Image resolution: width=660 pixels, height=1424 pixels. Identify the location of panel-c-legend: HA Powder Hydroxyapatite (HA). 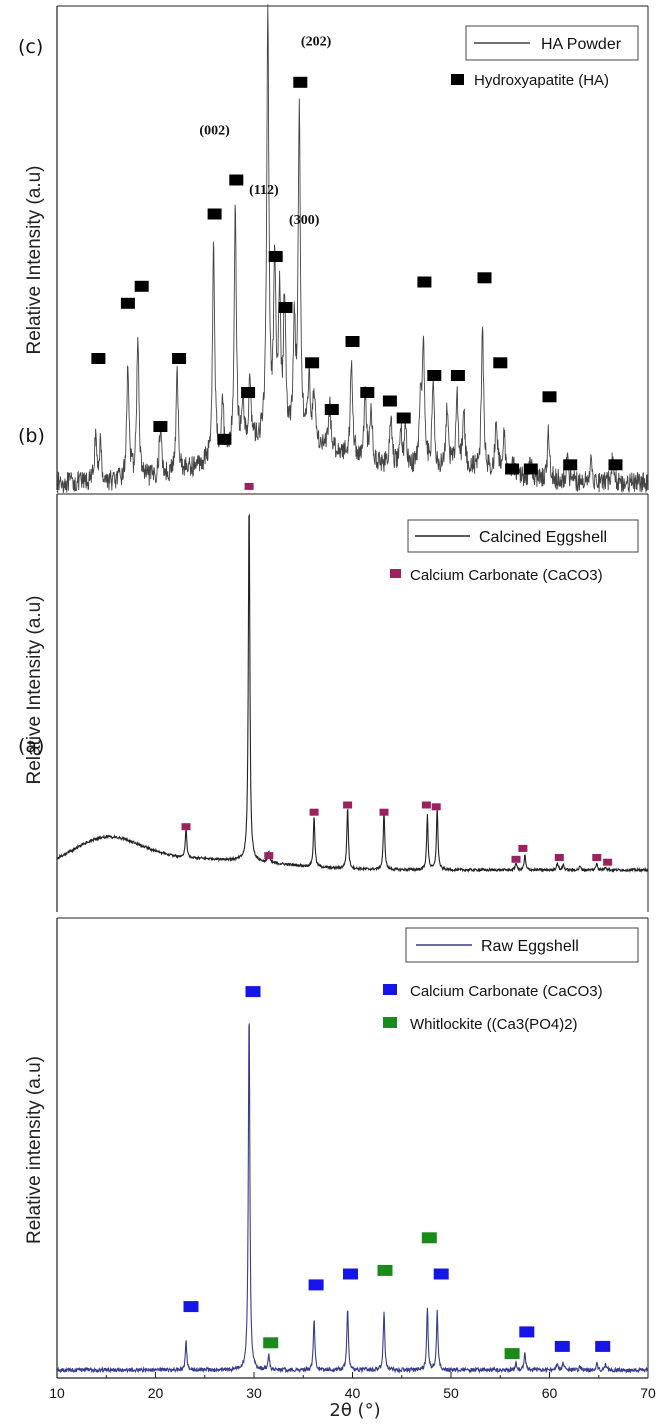
(545, 57).